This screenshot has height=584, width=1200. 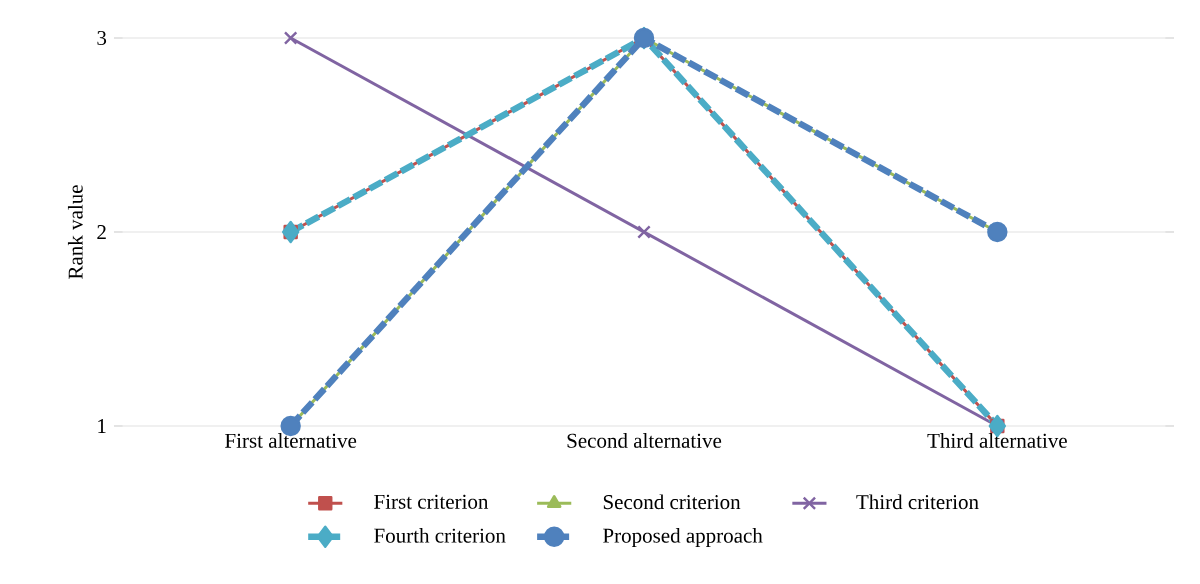 I want to click on legend-label: First criterion, so click(x=431, y=501).